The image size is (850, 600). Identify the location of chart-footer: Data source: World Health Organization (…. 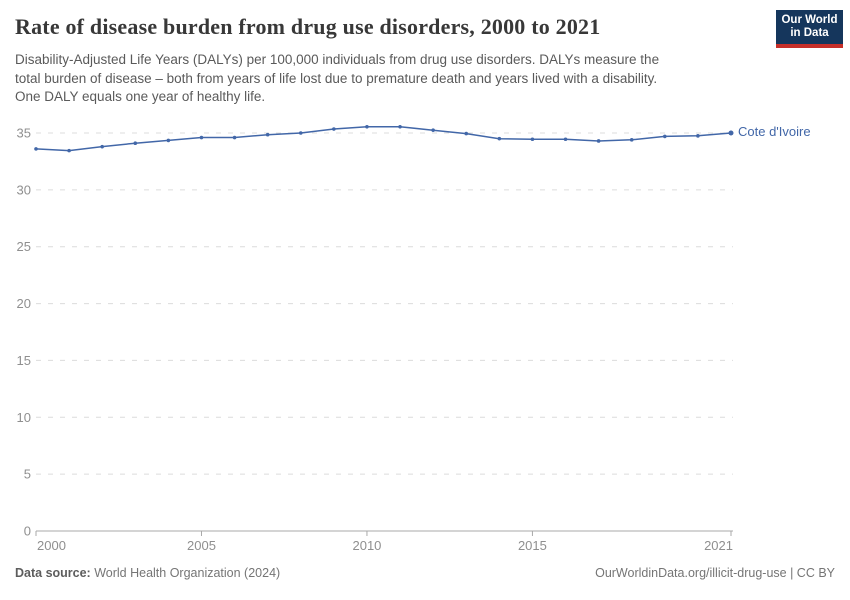
(425, 573).